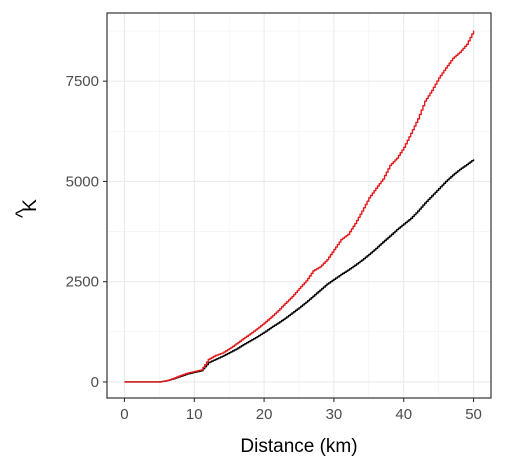  I want to click on y-tick-label: 0, so click(95, 382).